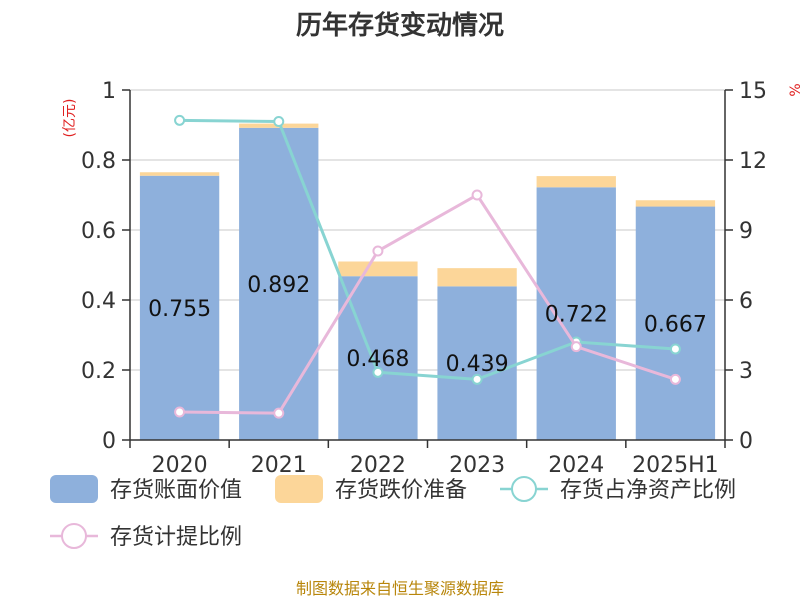 The image size is (800, 600). What do you see at coordinates (401, 490) in the screenshot?
I see `legend-impairment-label: 存货跌价准备` at bounding box center [401, 490].